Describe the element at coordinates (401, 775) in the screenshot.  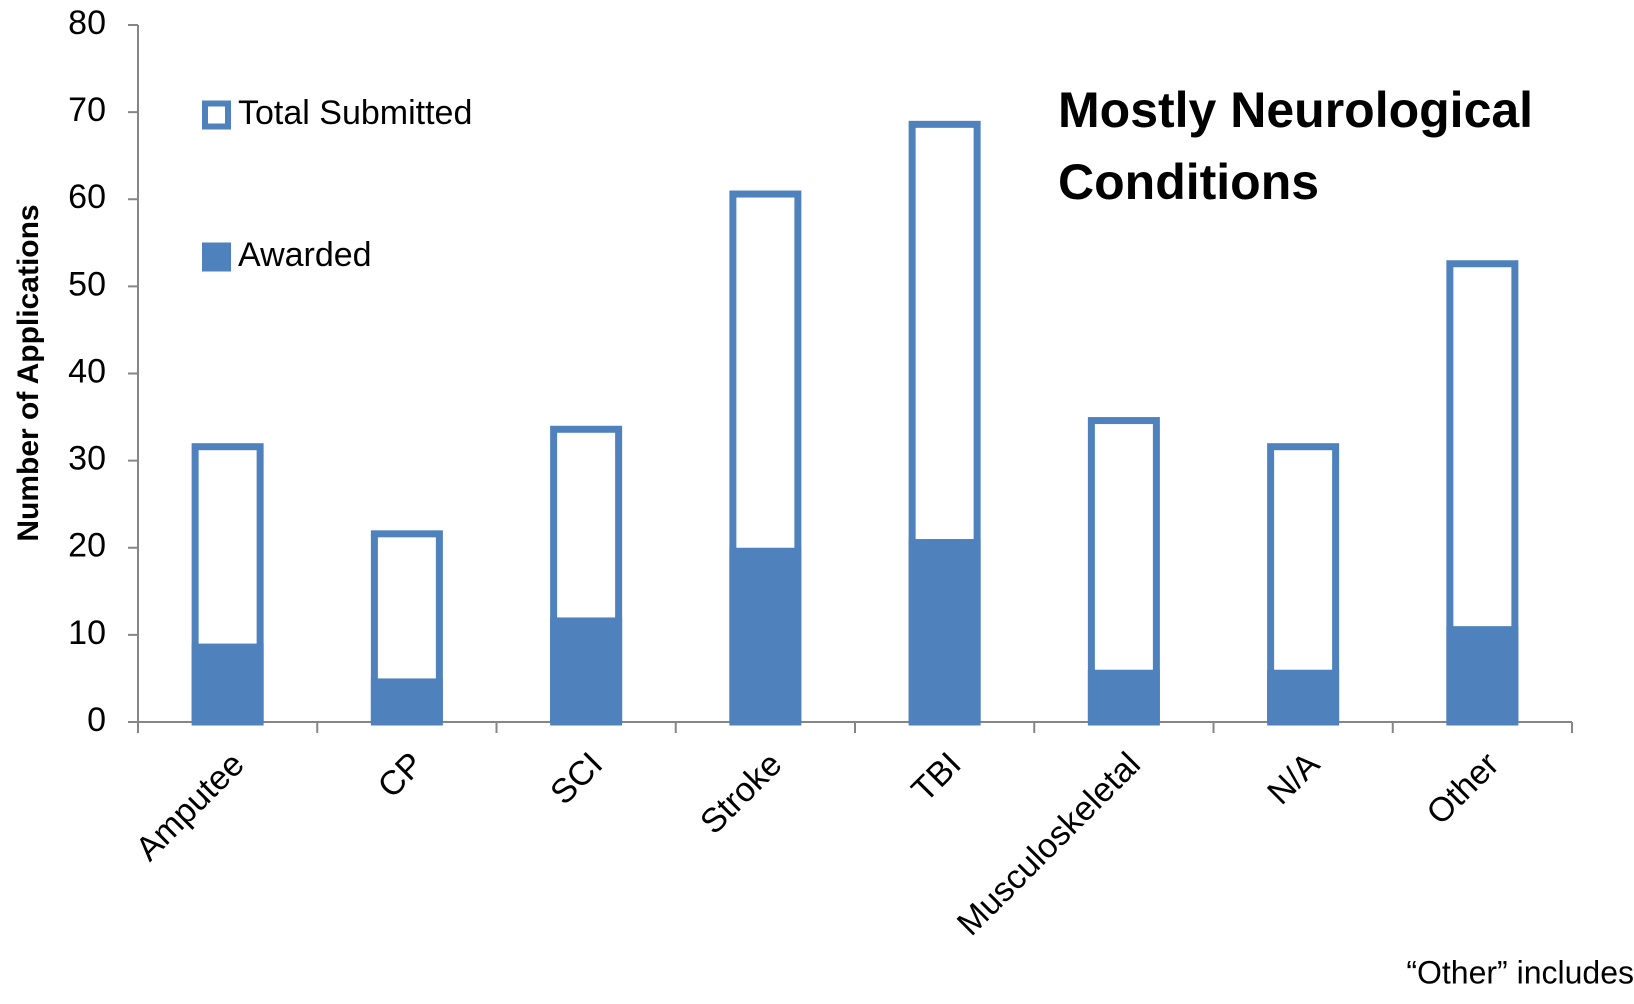
I see `x-tick-label: CP` at that location.